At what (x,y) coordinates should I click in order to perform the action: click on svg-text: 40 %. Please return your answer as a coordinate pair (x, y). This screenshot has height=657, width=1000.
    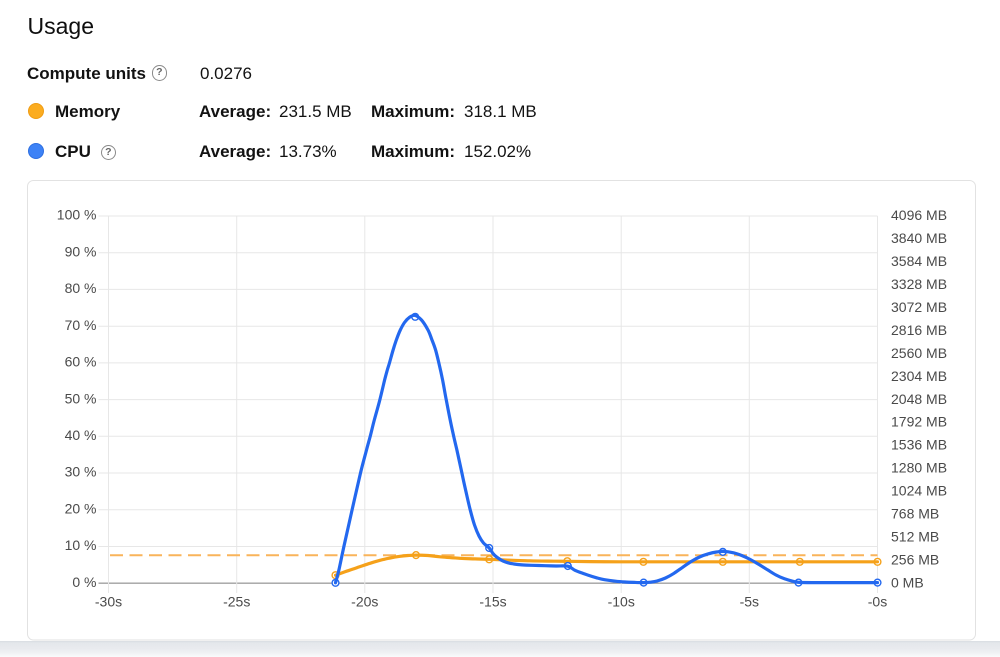
    Looking at the image, I should click on (81, 435).